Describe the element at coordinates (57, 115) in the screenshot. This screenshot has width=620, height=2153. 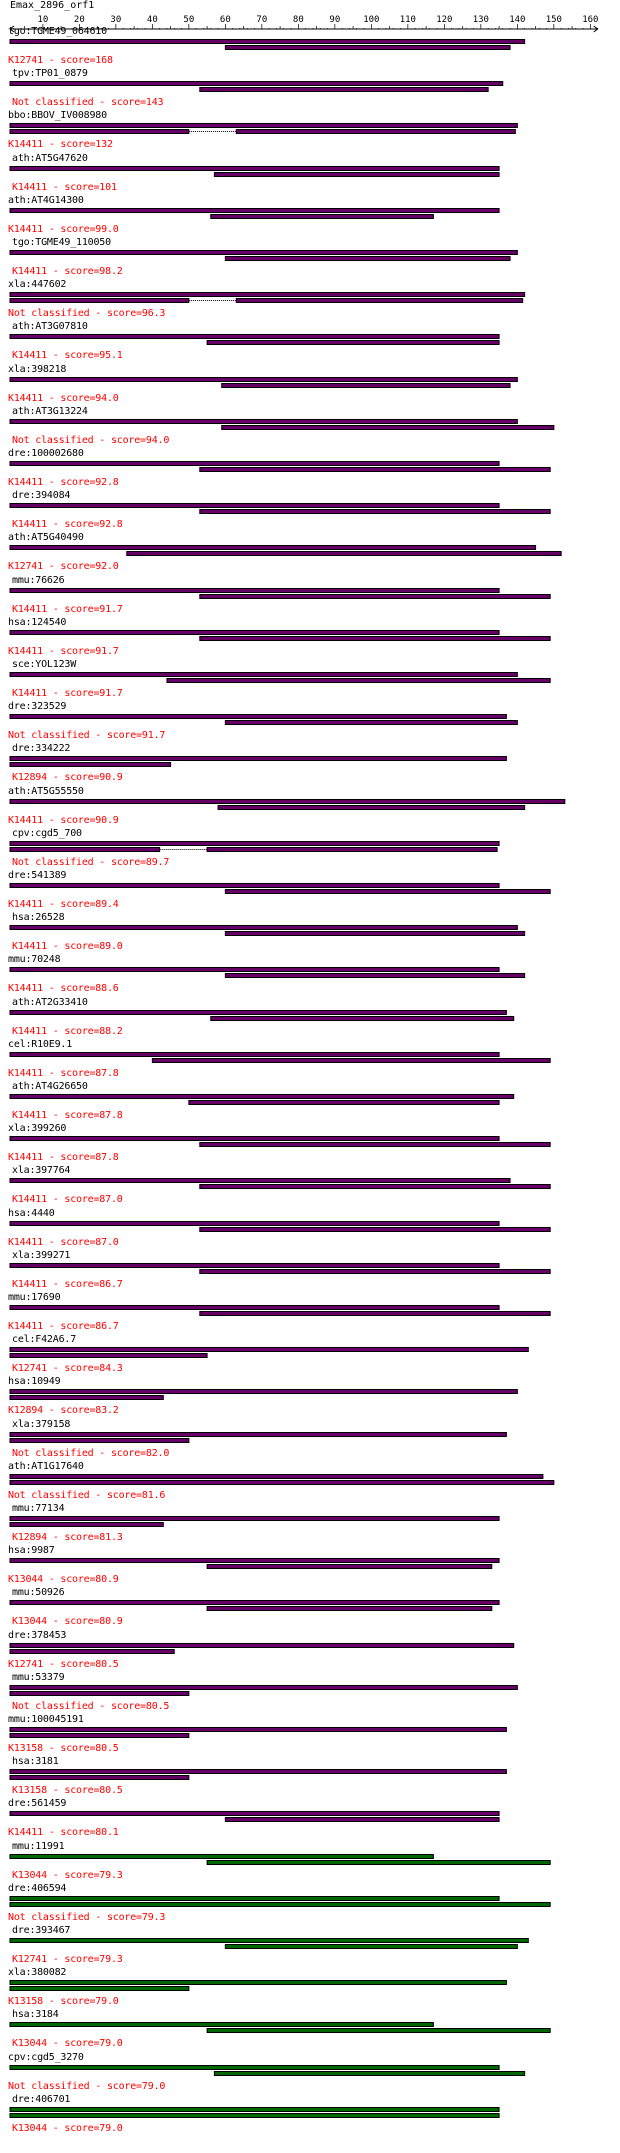
I see `gene-id-link: bbo:BBOV_IV008980` at that location.